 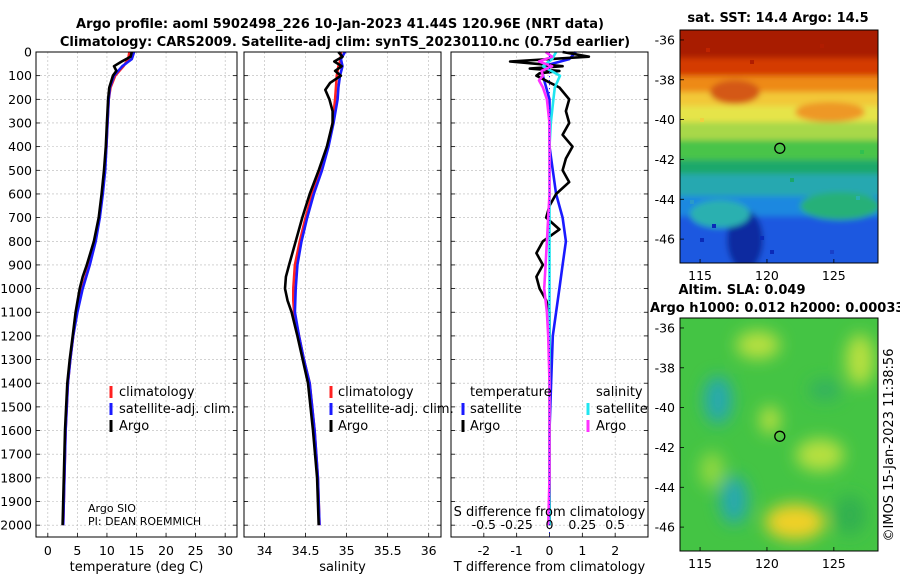 I want to click on x-tick-label: 5, so click(x=77, y=550).